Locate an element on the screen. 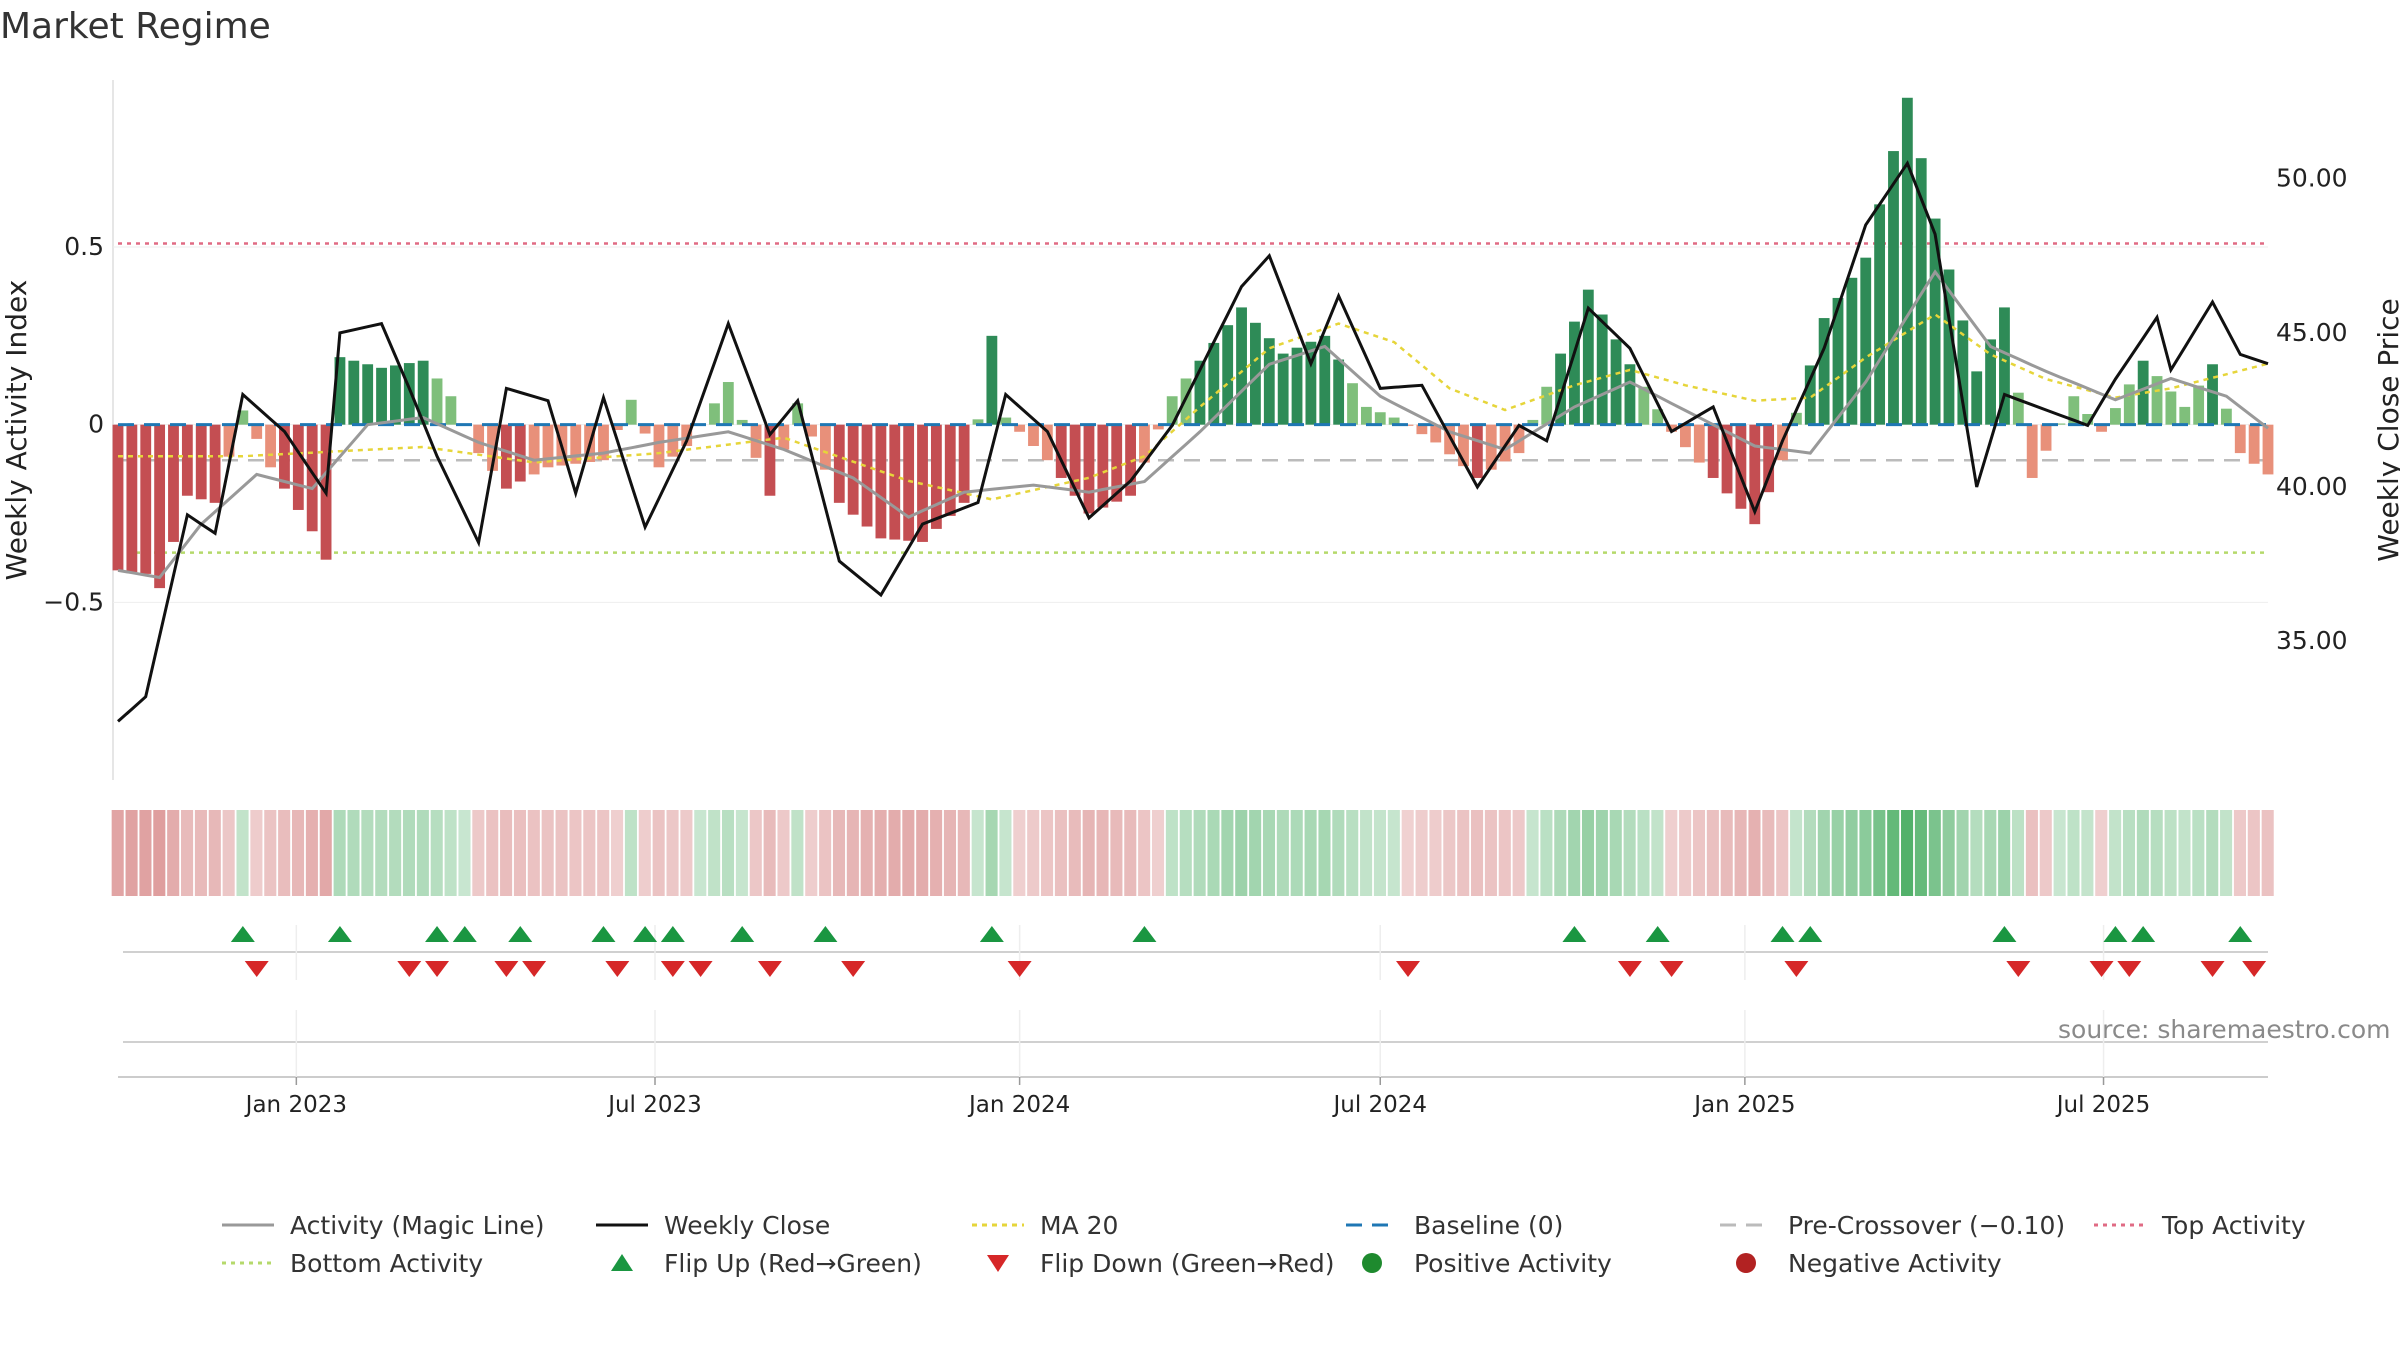 The width and height of the screenshot is (2400, 1350). legend-item-ma20: MA 20 is located at coordinates (1044, 1225).